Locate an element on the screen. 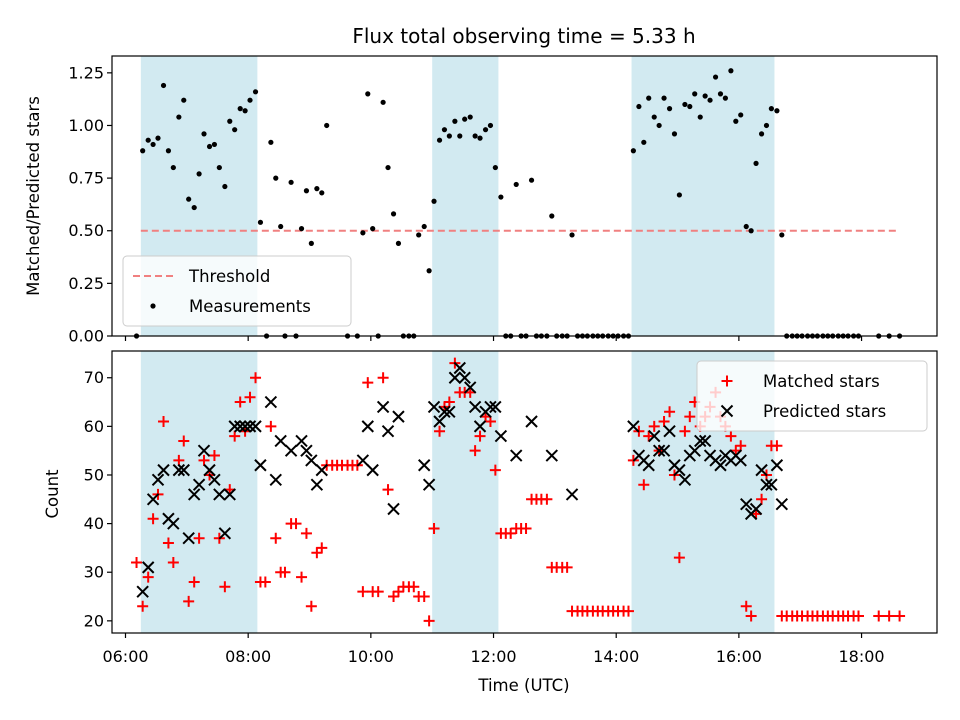 The height and width of the screenshot is (720, 960). x-tick-label: 08:00 is located at coordinates (248, 656).